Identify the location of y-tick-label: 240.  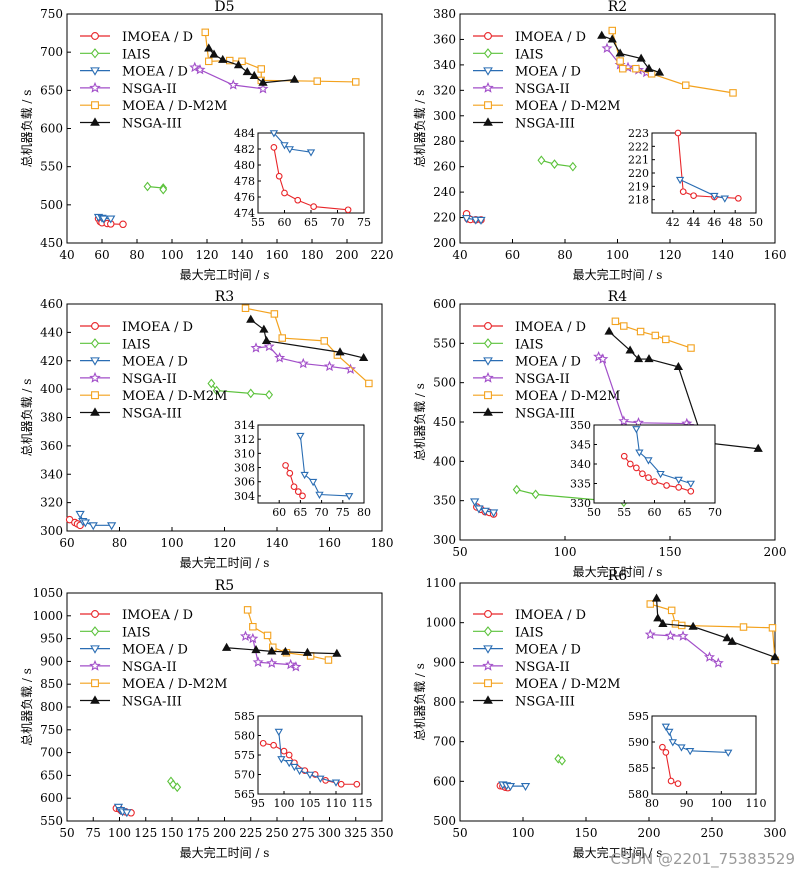
(444, 192).